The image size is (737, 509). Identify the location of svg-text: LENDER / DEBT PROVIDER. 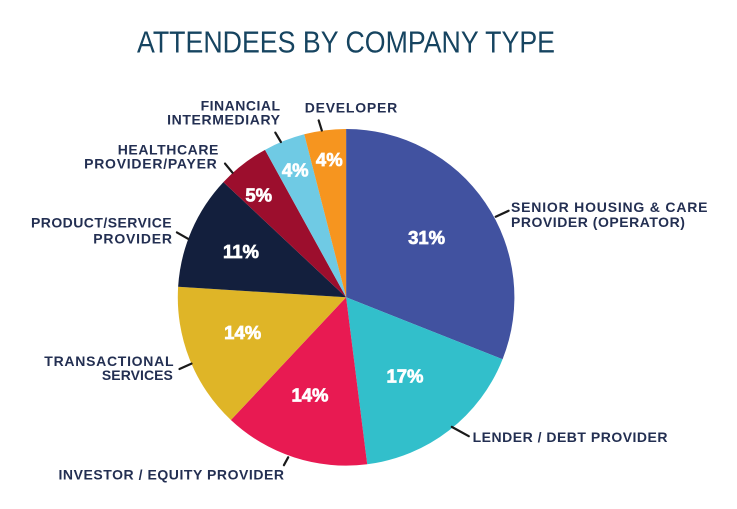
(570, 437).